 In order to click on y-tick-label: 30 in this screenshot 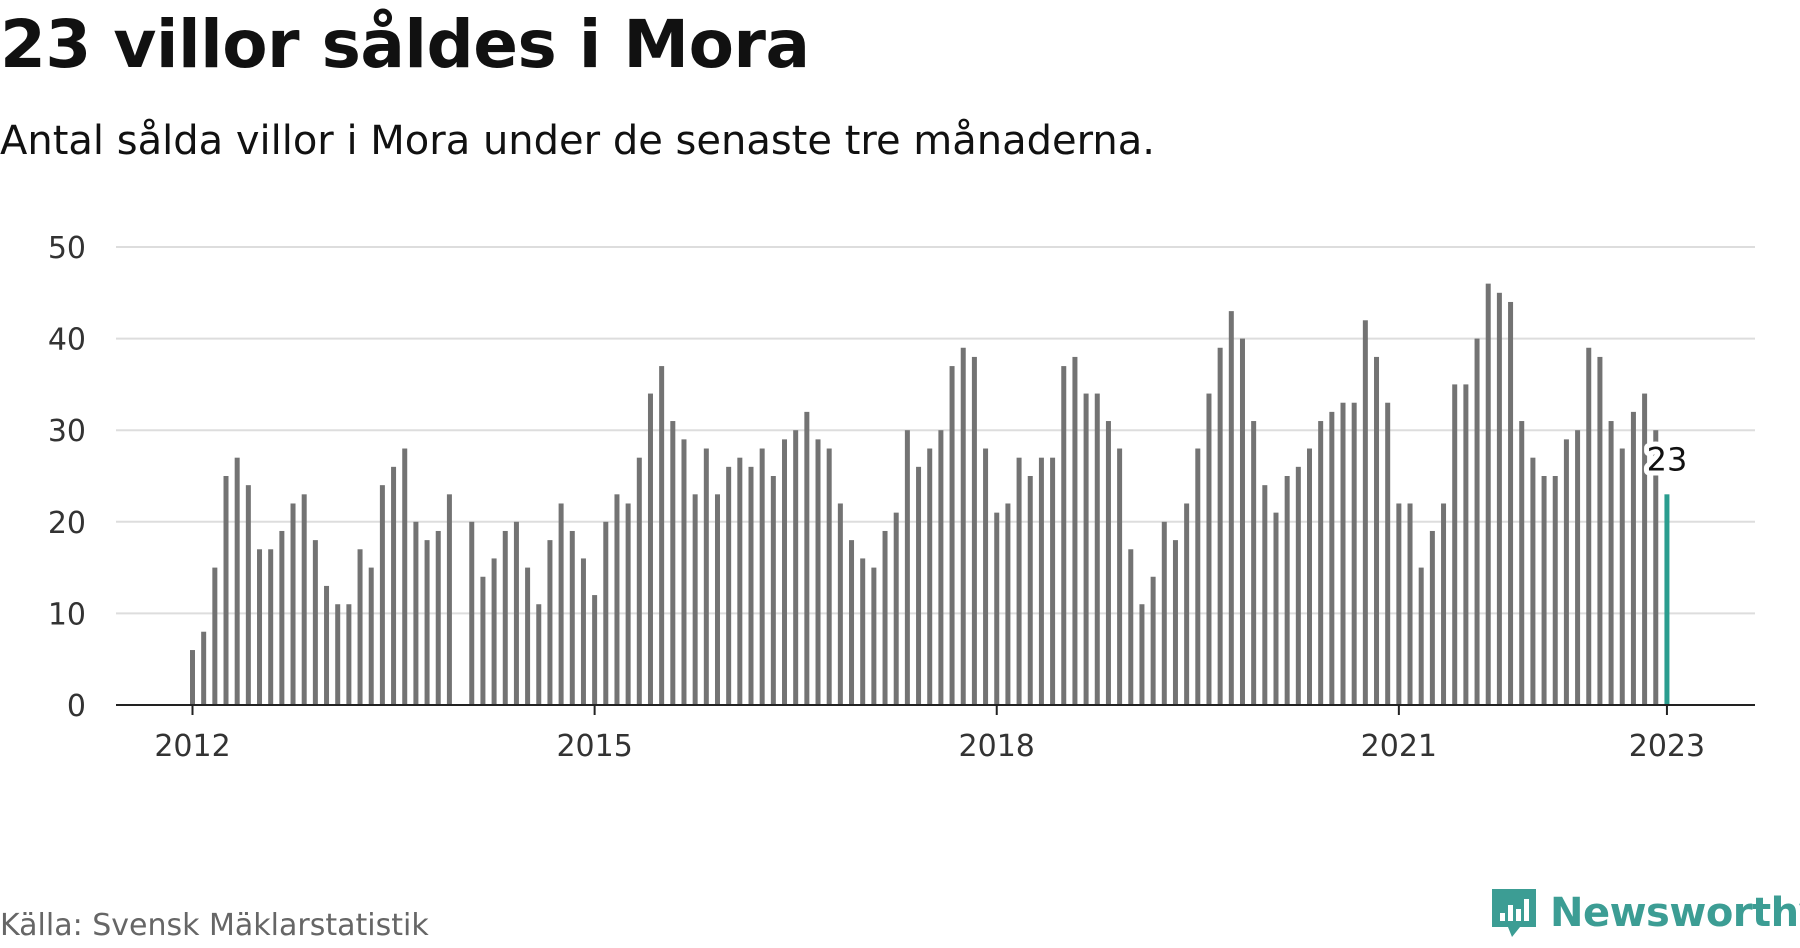, I will do `click(67, 431)`.